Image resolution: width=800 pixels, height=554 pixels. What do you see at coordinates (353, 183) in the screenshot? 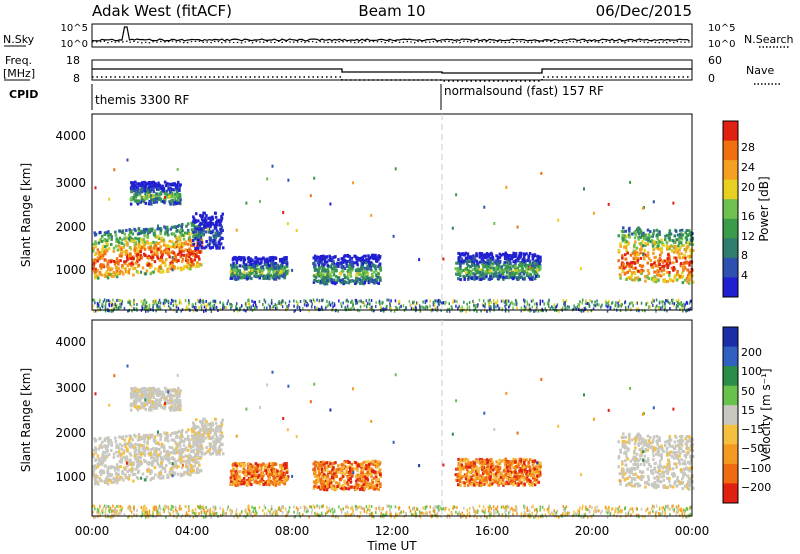
I see `isolated-cell` at bounding box center [353, 183].